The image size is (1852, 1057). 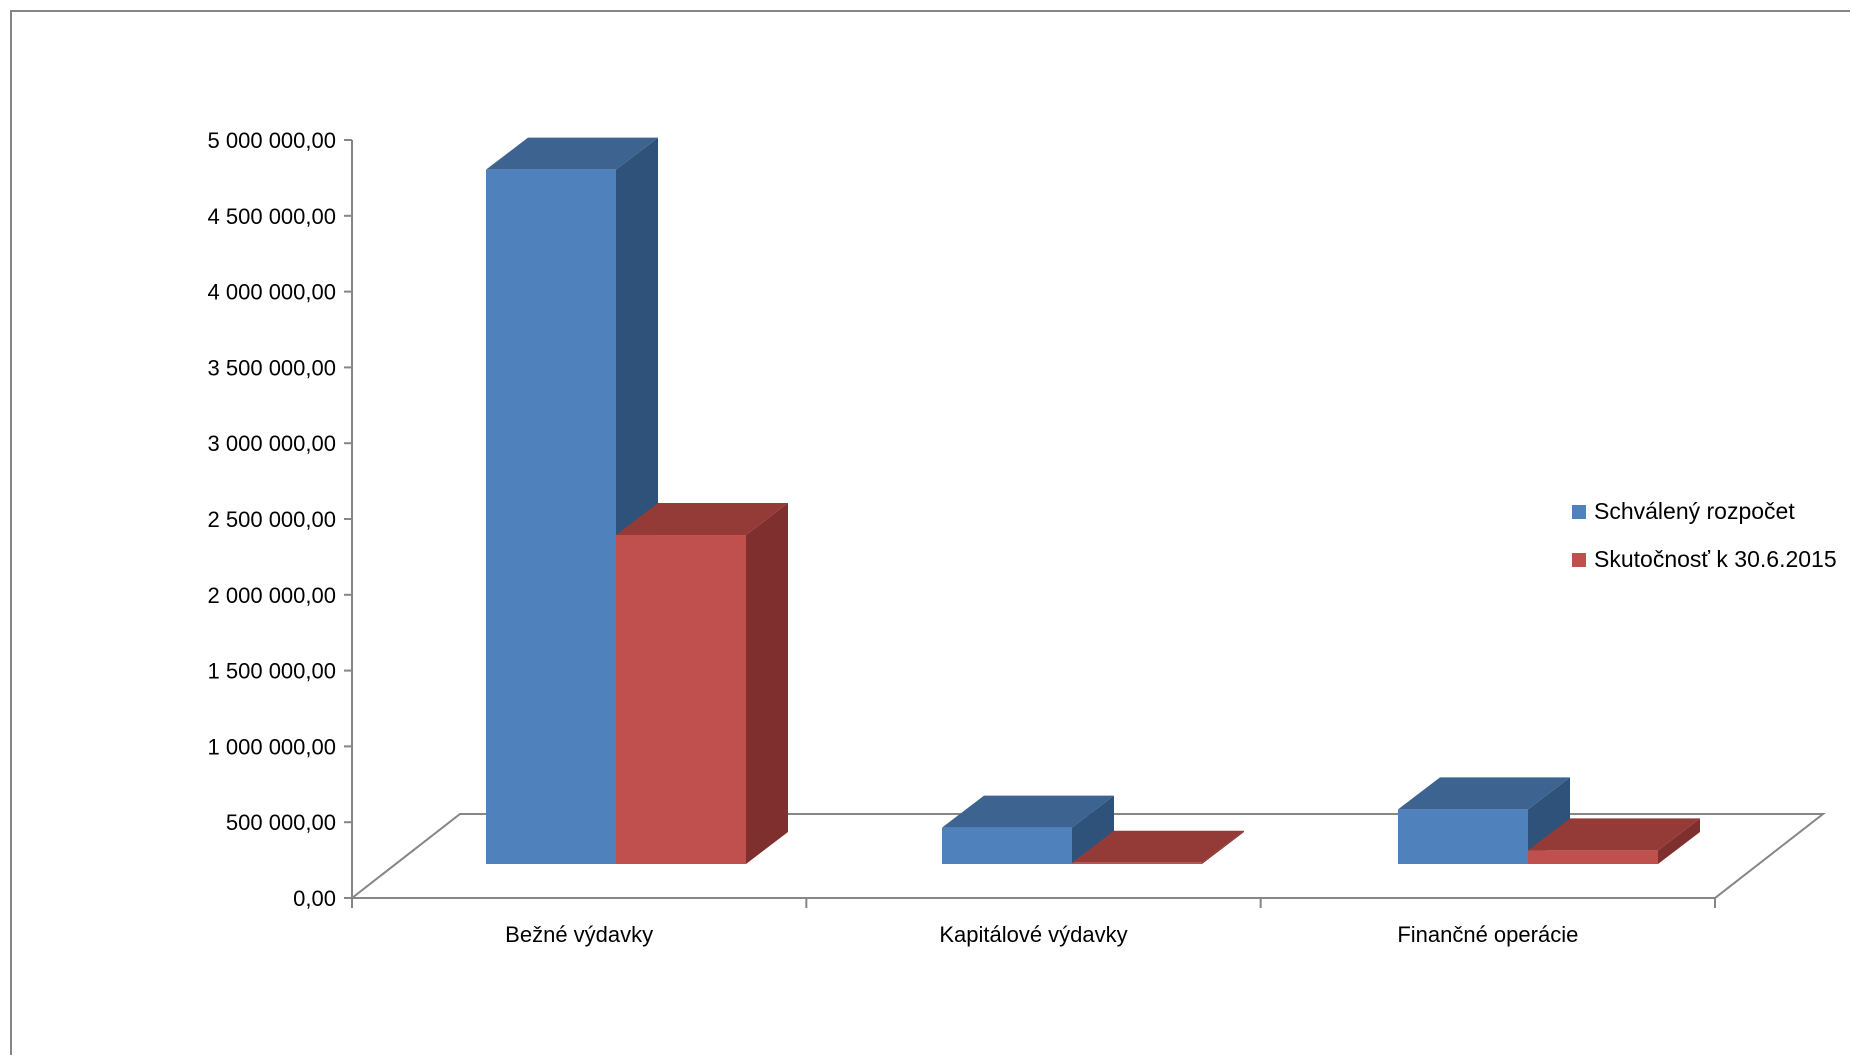 I want to click on y-tick-label-3: 1 500 000,00, so click(x=272, y=671).